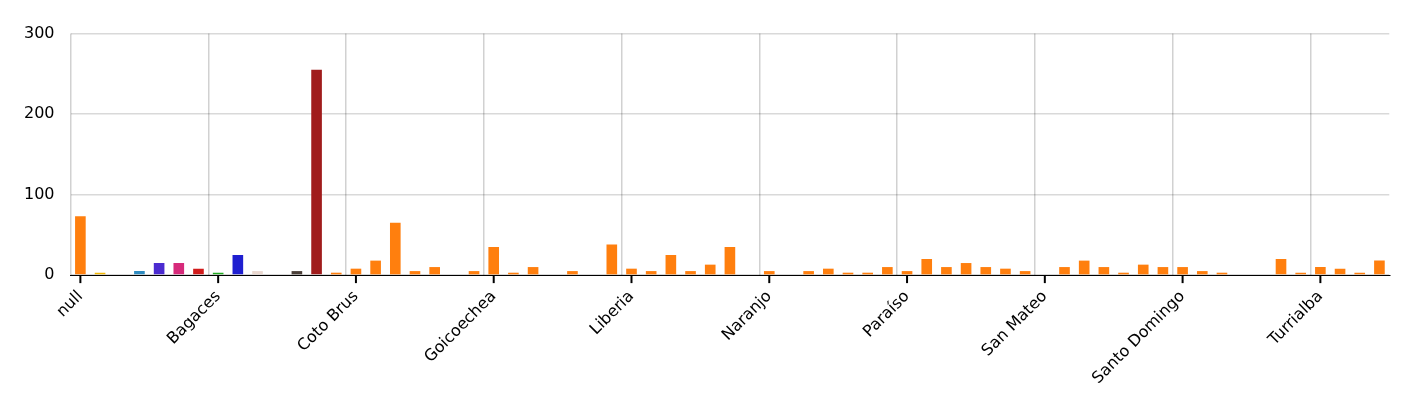 The image size is (1405, 402). Describe the element at coordinates (49, 274) in the screenshot. I see `y-tick-label: 0` at that location.